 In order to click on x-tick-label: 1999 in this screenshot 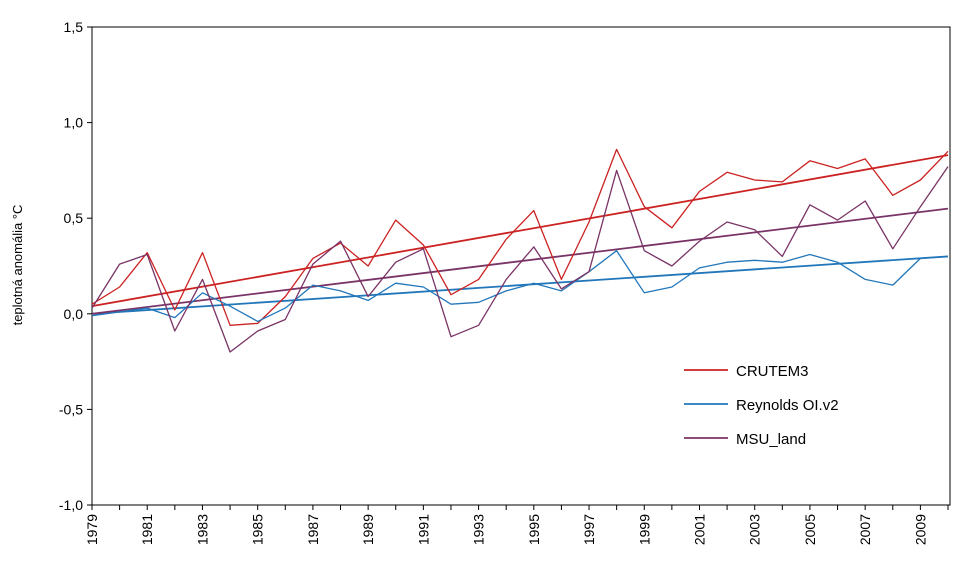, I will do `click(644, 529)`.